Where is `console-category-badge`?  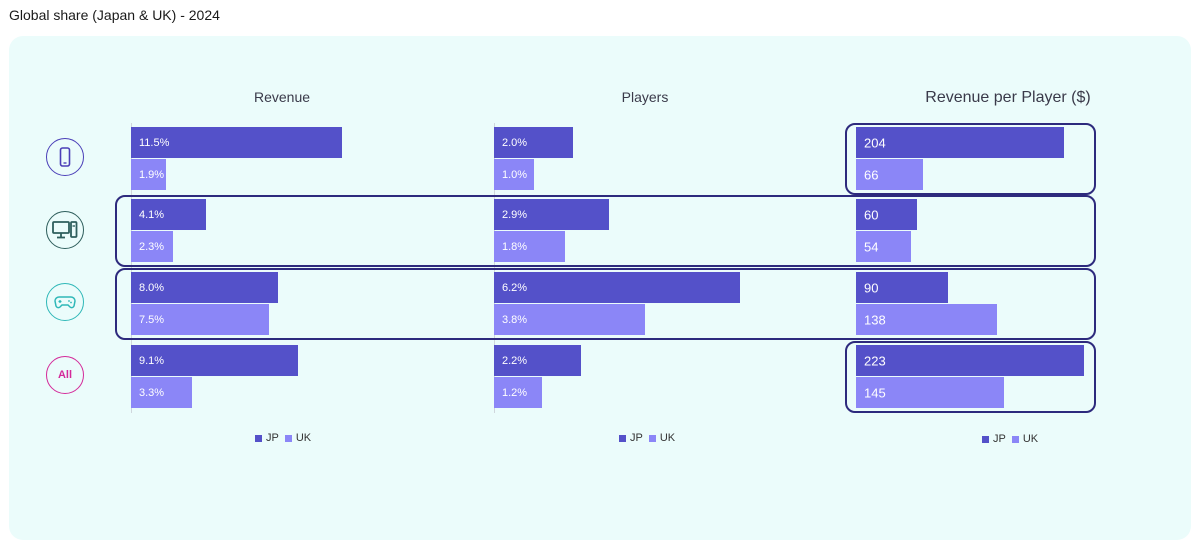 console-category-badge is located at coordinates (65, 302).